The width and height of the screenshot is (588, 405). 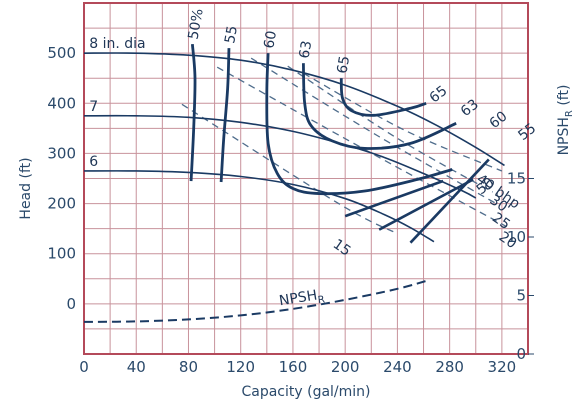 I want to click on x-tick-label: 0, so click(x=84, y=367).